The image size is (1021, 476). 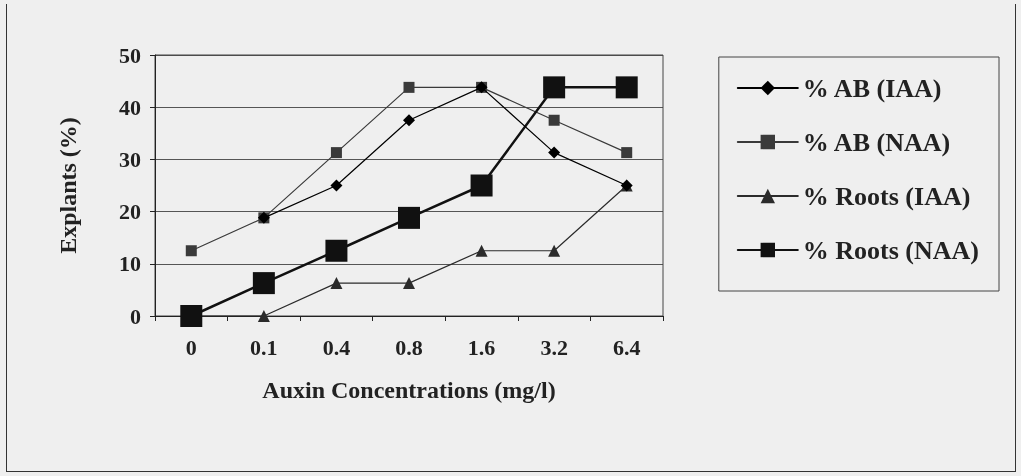 What do you see at coordinates (872, 88) in the screenshot?
I see `legend-label: % AB (IAA)` at bounding box center [872, 88].